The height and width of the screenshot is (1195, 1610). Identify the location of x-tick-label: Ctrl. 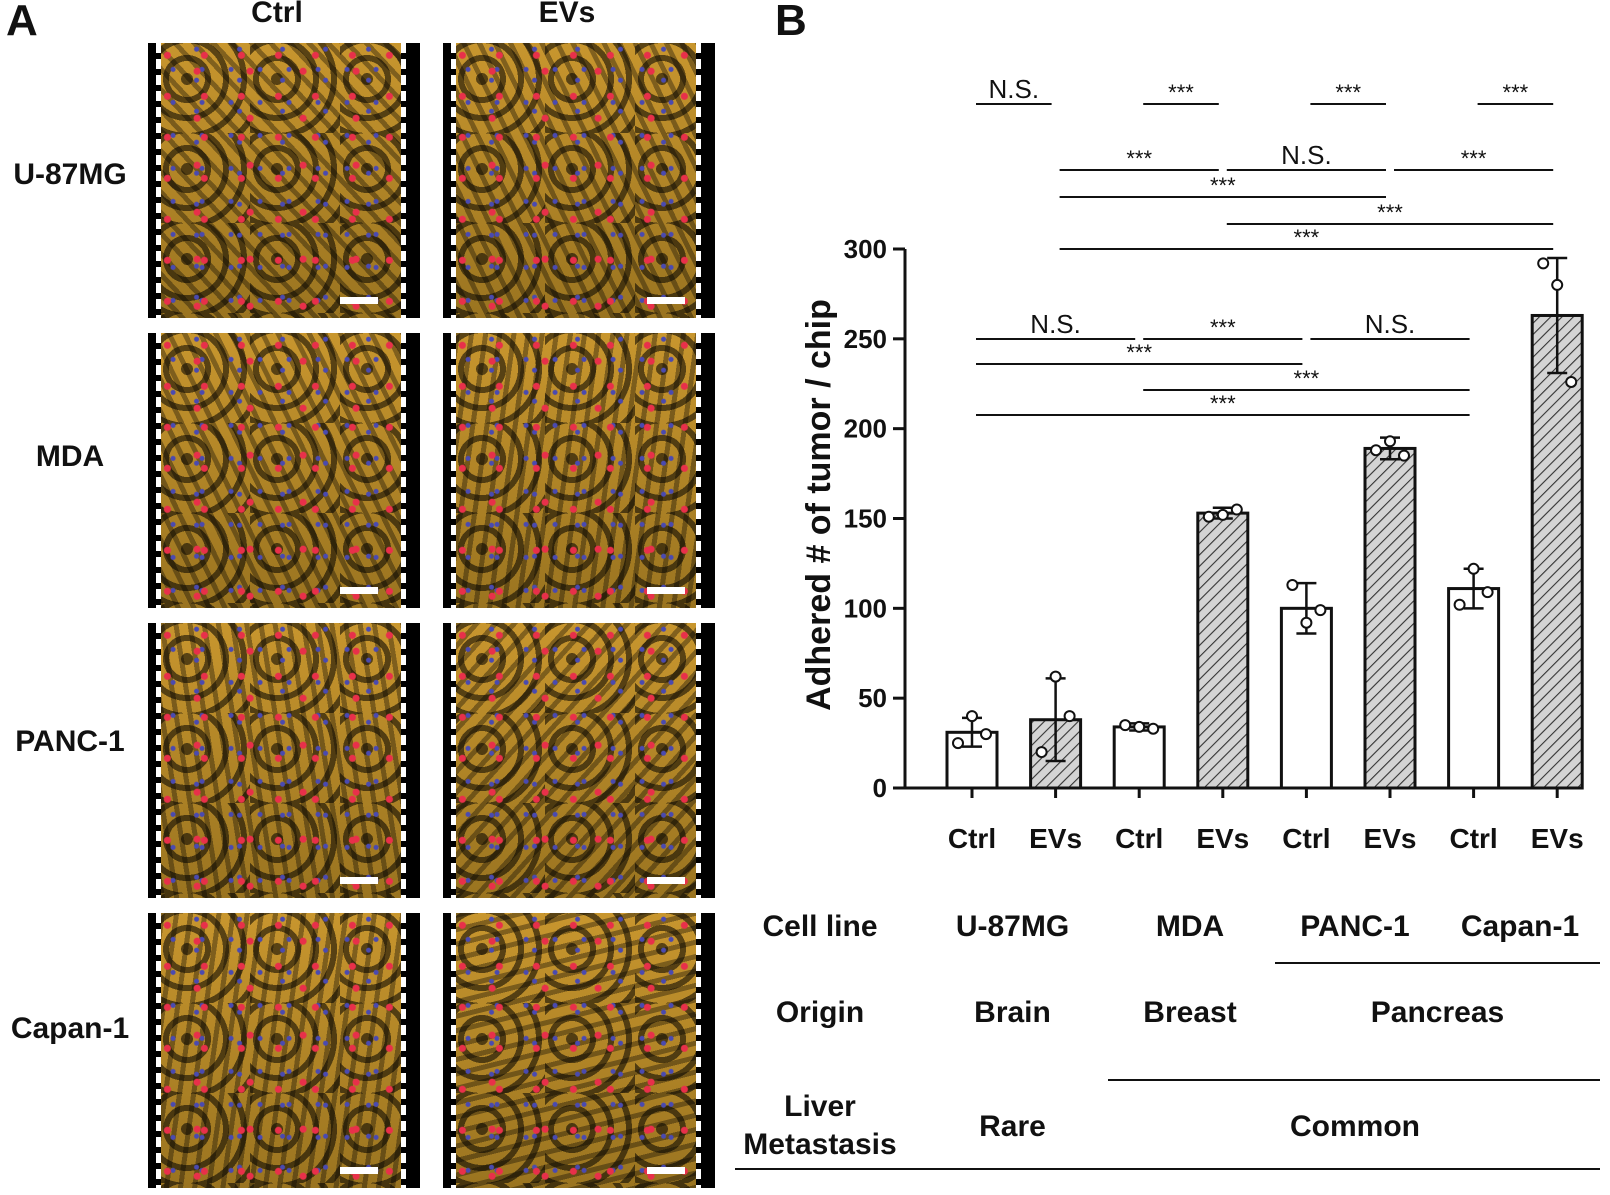
(1306, 838).